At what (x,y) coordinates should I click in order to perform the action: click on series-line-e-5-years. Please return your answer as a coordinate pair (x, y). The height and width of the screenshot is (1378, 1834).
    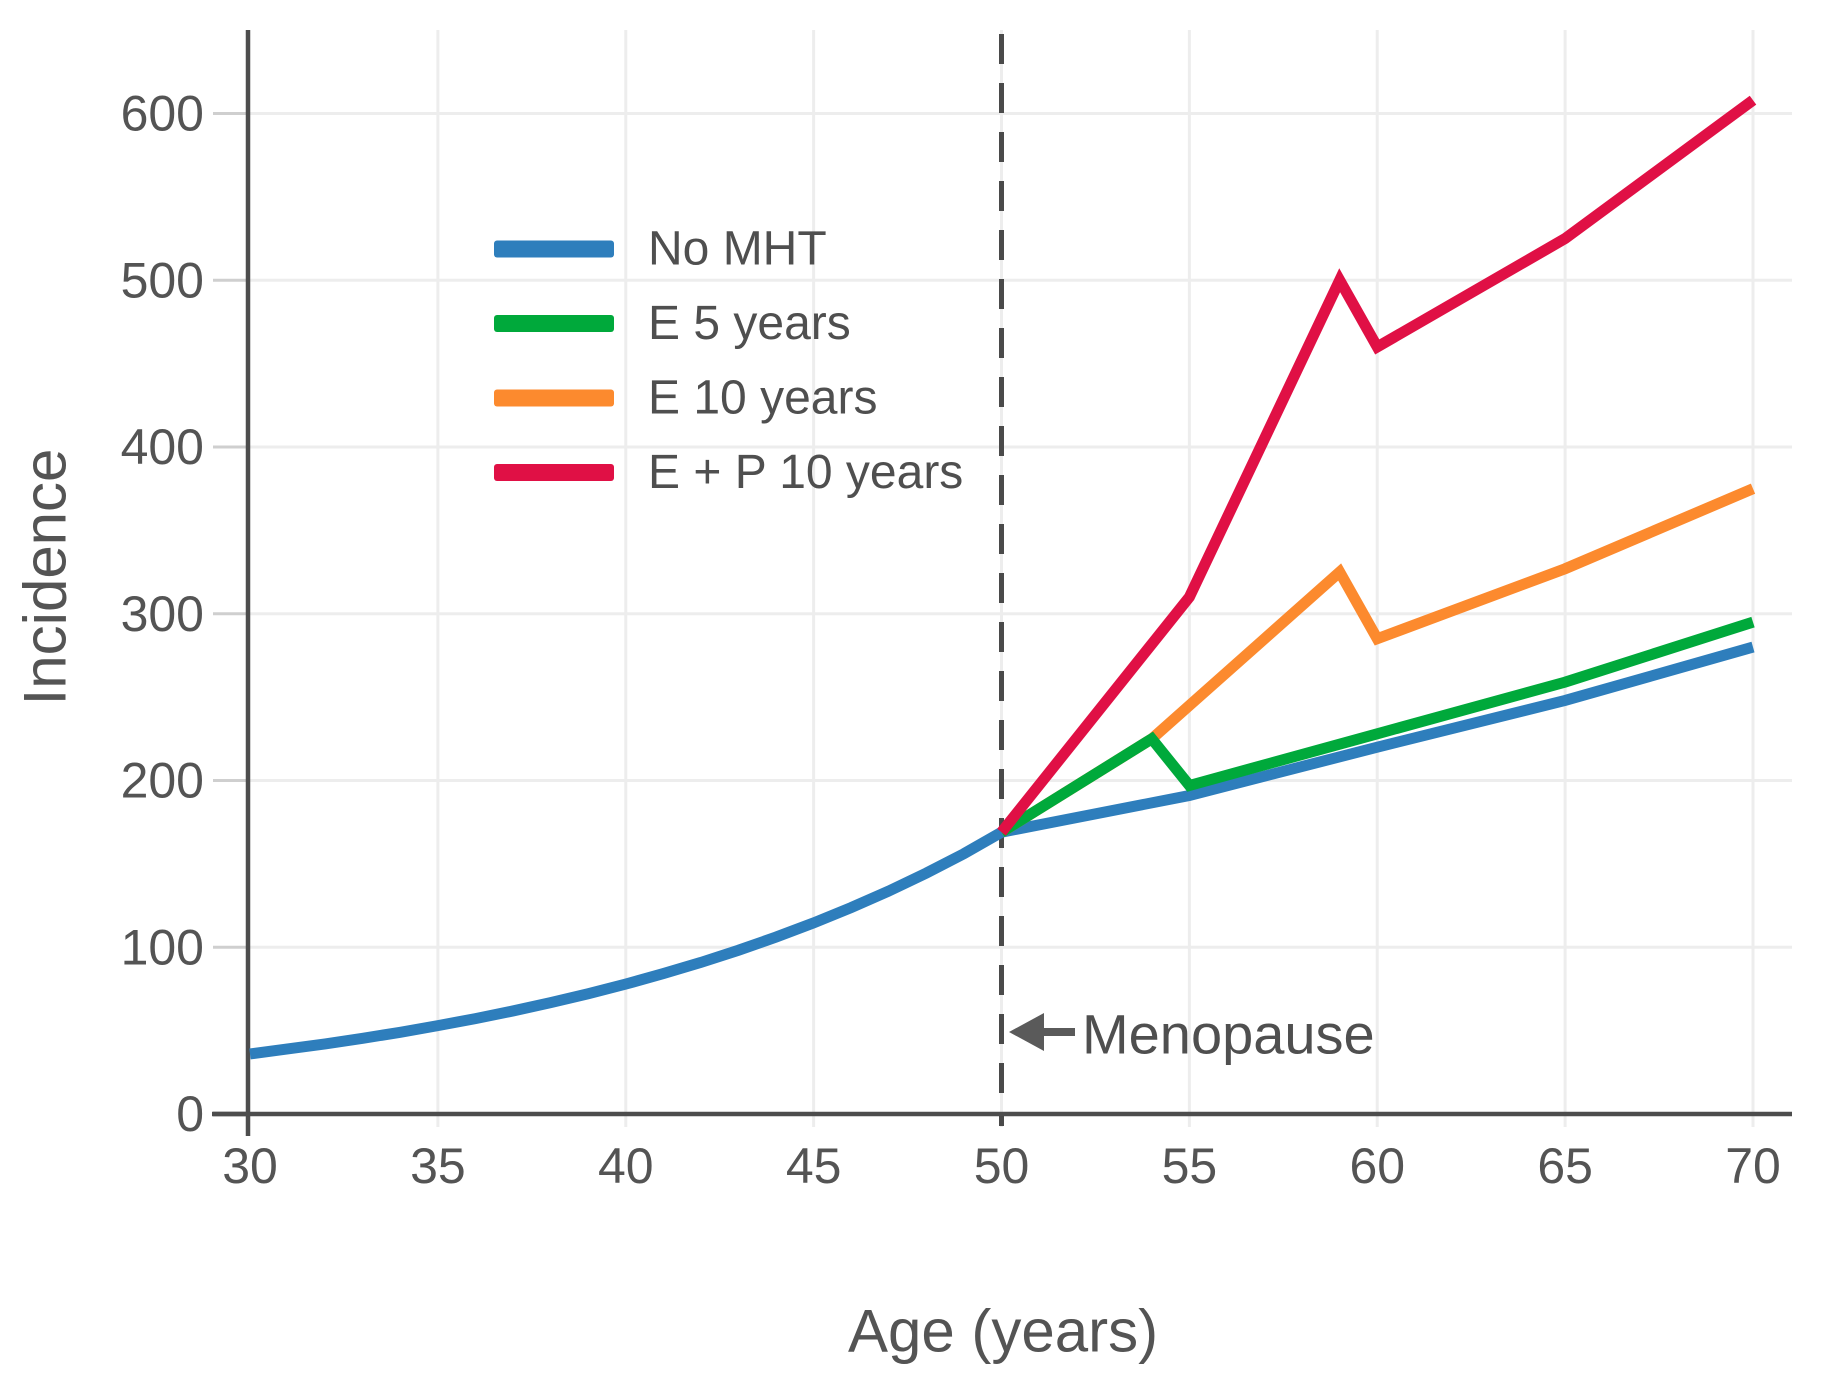
    Looking at the image, I should click on (1376, 726).